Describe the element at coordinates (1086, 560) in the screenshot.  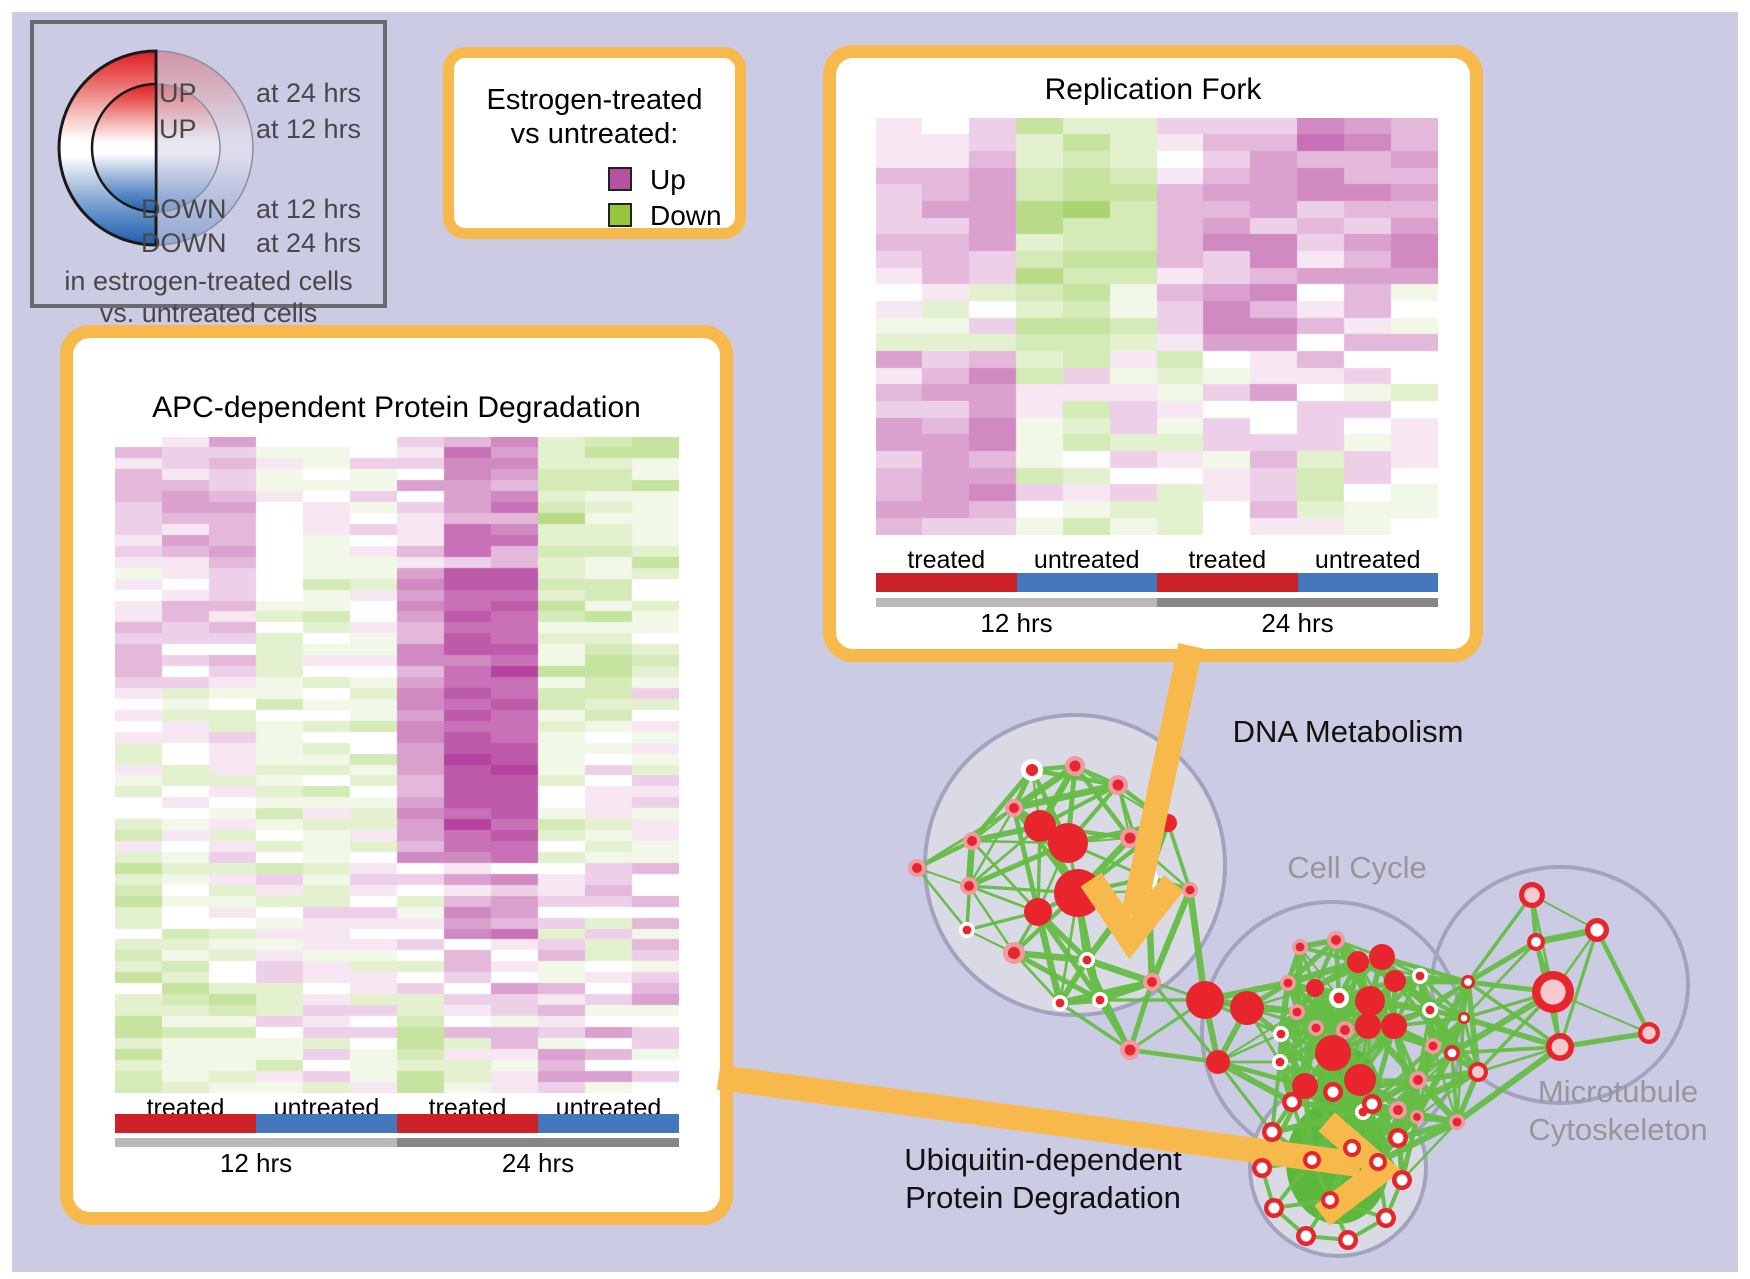
I see `group-label-1: untreated` at that location.